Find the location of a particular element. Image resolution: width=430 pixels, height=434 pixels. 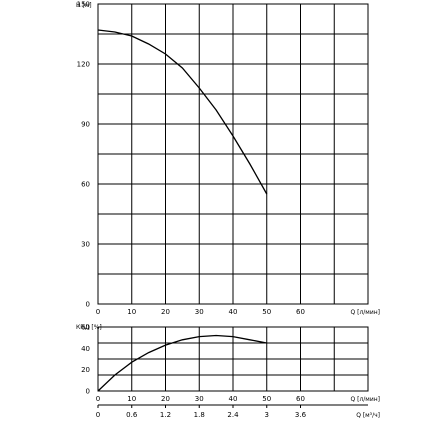

panel1-y-tick-label: 150 is located at coordinates (83, 5).